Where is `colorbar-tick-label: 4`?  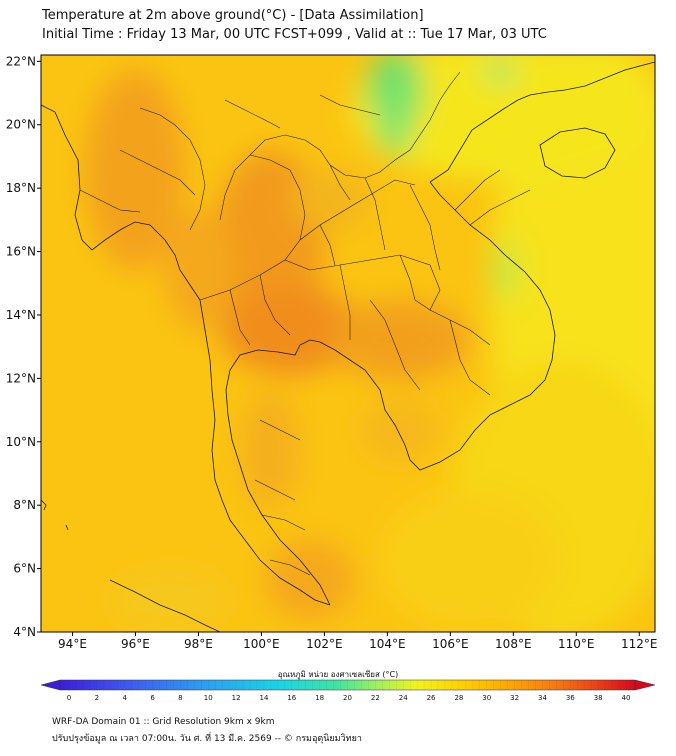 colorbar-tick-label: 4 is located at coordinates (124, 697).